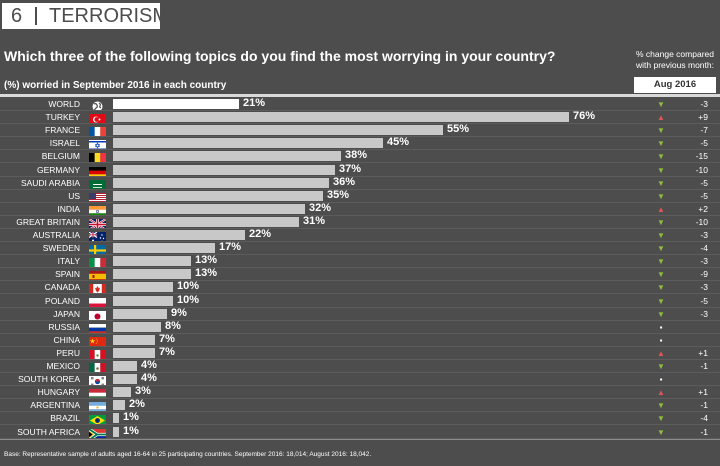 The height and width of the screenshot is (466, 720). Describe the element at coordinates (703, 352) in the screenshot. I see `change-value: +1` at that location.